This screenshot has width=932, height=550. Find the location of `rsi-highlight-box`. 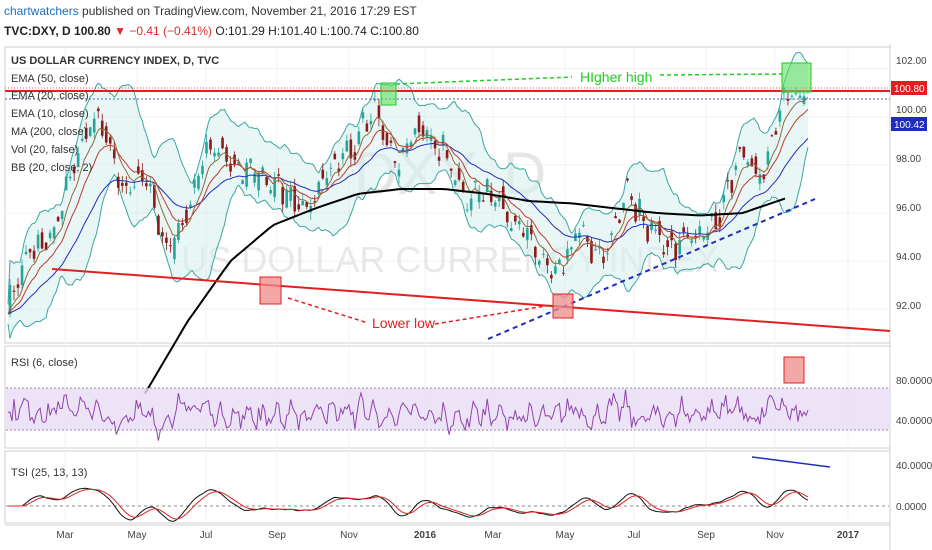

rsi-highlight-box is located at coordinates (794, 370).